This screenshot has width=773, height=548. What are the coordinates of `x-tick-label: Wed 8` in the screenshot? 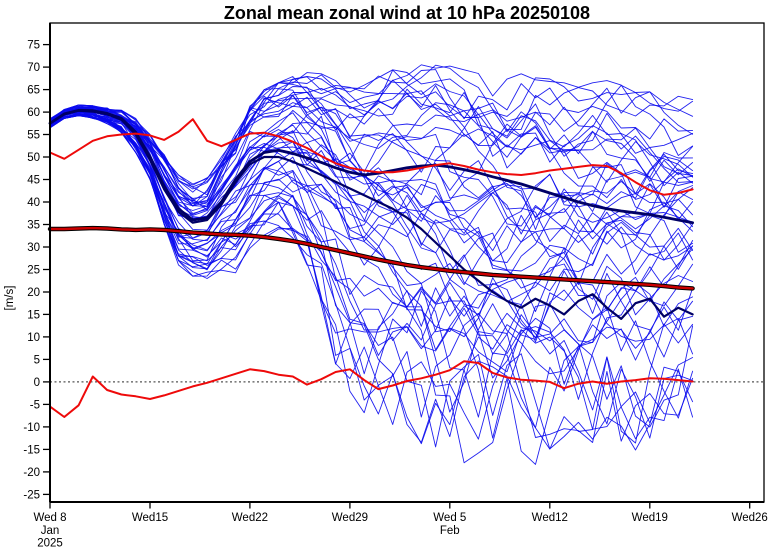 It's located at (49, 518).